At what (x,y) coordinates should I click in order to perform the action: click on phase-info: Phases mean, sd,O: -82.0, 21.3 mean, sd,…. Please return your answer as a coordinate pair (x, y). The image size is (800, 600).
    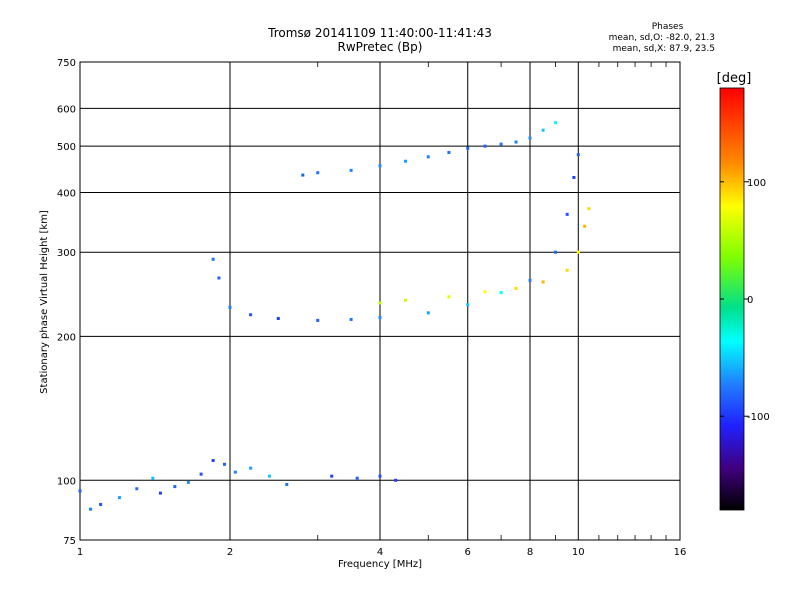
    Looking at the image, I should click on (652, 38).